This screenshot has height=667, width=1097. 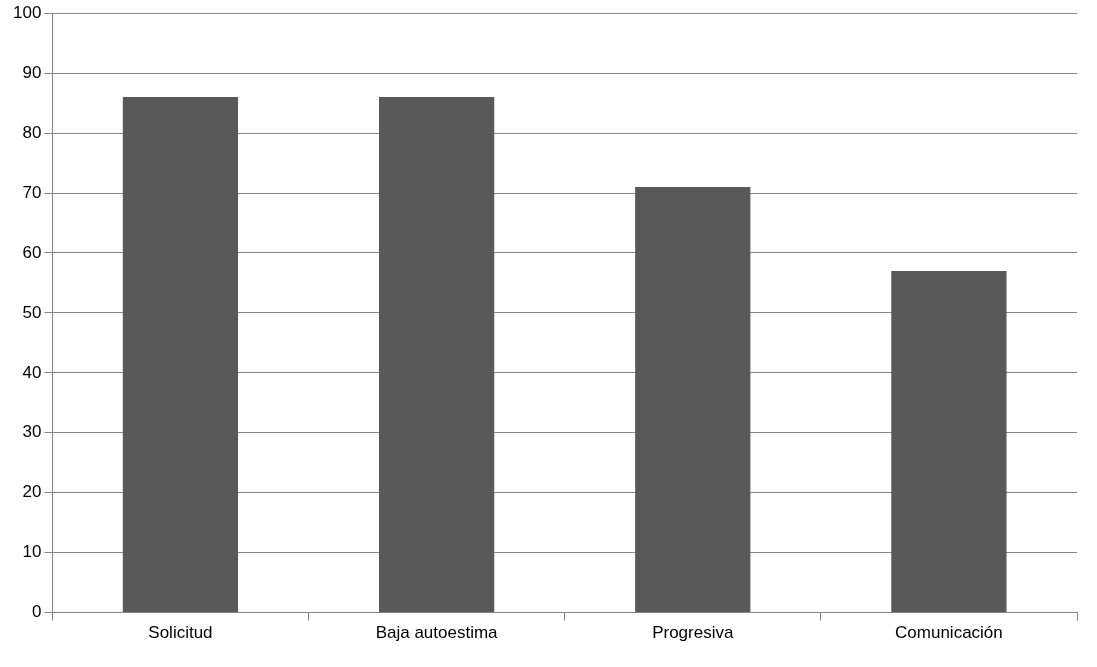 I want to click on x-tick-label: Baja autoestima, so click(x=437, y=633).